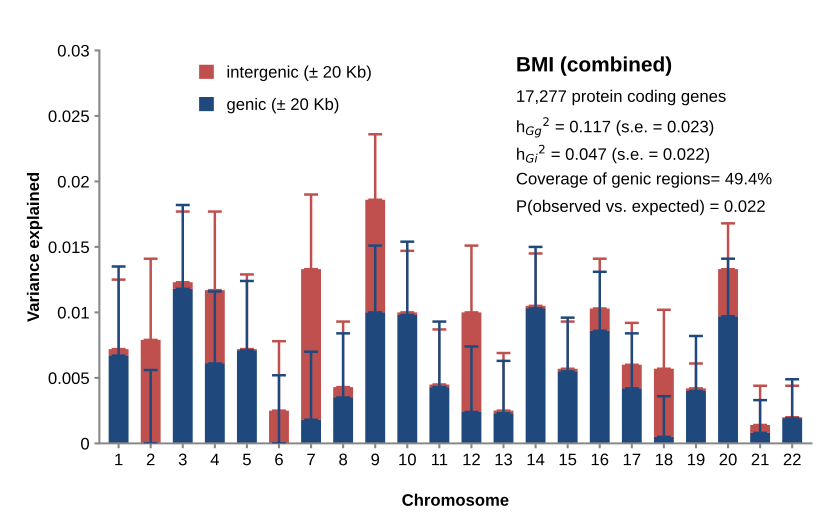 This screenshot has width=828, height=531. What do you see at coordinates (632, 460) in the screenshot?
I see `x-tick-label: 17` at bounding box center [632, 460].